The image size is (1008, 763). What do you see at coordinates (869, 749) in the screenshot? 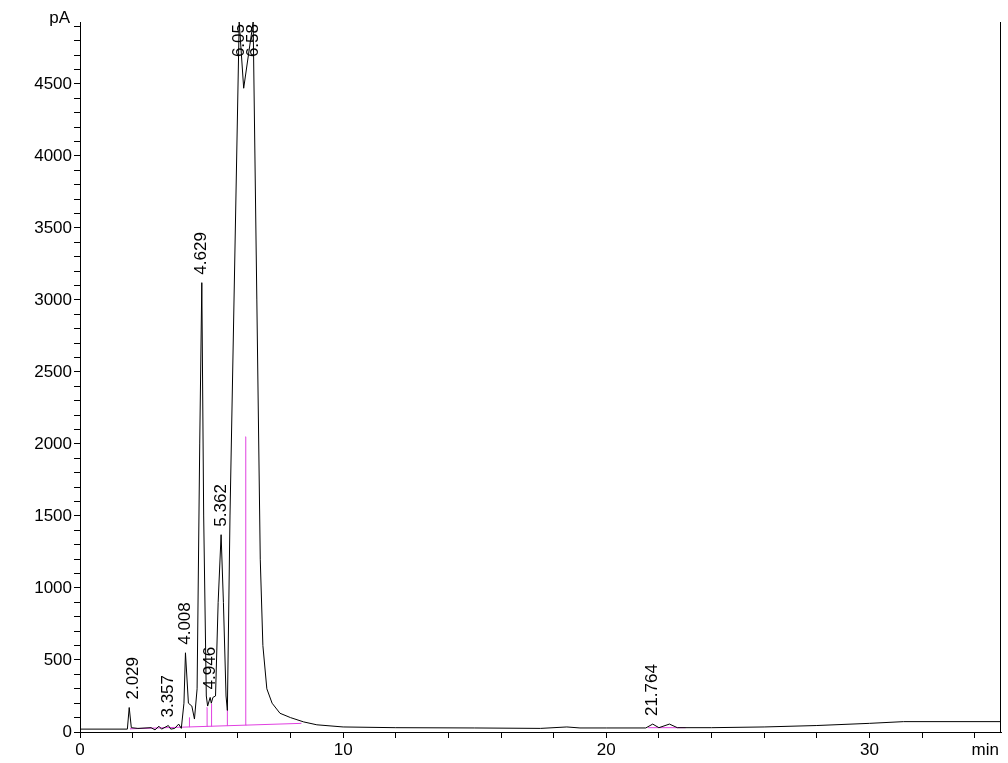
I see `x-tick-label: 30` at bounding box center [869, 749].